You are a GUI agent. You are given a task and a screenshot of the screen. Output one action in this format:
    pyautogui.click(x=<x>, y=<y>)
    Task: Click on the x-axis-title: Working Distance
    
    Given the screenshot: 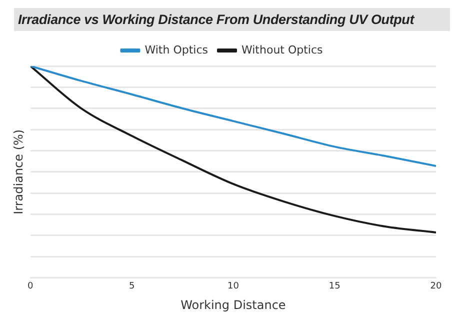 What is the action you would take?
    pyautogui.click(x=233, y=305)
    